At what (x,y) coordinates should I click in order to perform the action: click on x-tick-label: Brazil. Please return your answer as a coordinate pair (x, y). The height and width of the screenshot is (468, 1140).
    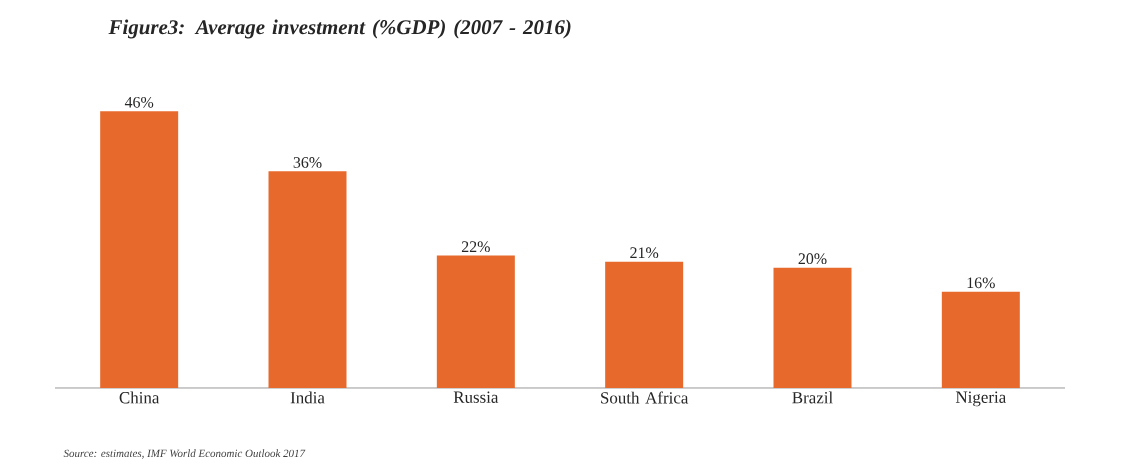
    Looking at the image, I should click on (812, 397).